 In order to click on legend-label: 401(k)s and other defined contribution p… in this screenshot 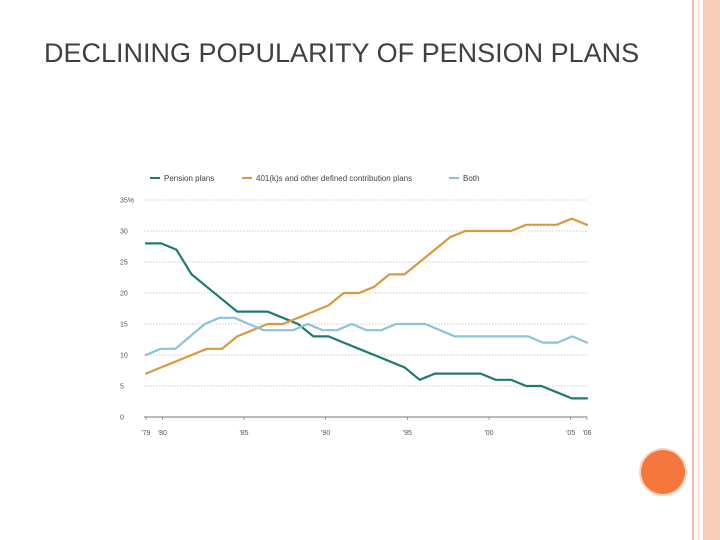, I will do `click(334, 178)`.